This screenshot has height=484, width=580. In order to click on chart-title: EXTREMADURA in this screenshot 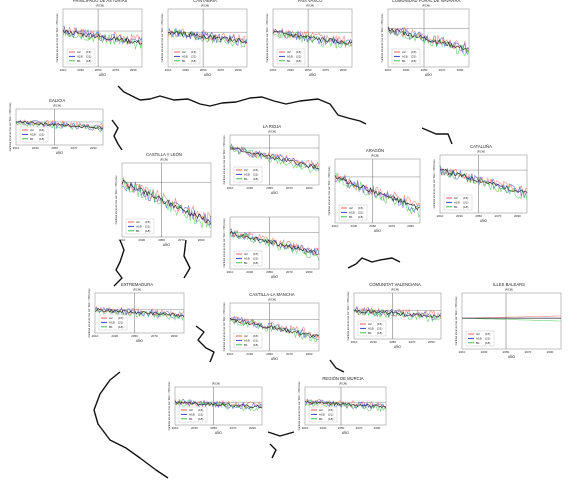, I will do `click(137, 284)`.